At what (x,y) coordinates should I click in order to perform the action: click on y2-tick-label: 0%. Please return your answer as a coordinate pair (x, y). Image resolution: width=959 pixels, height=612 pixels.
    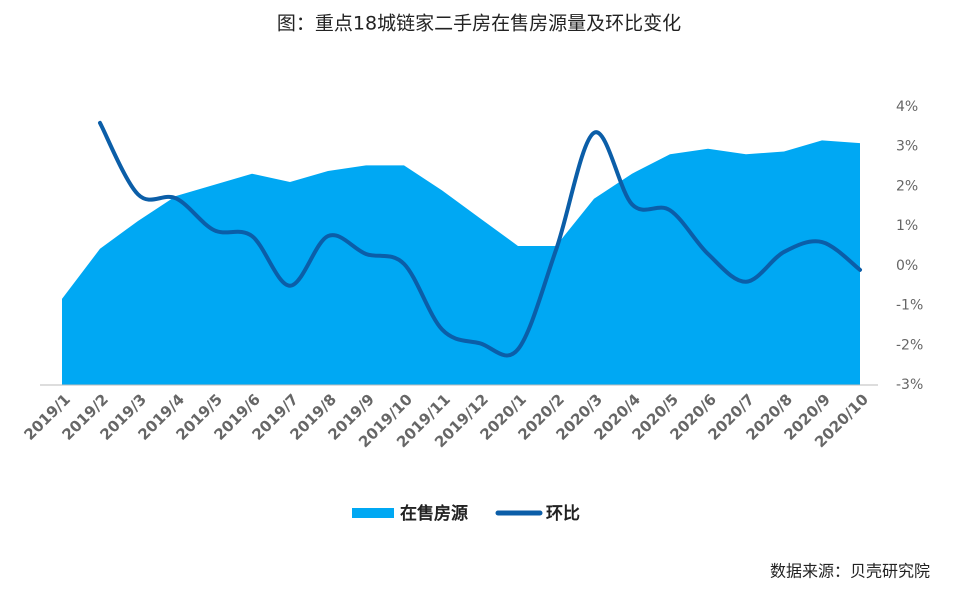
    Looking at the image, I should click on (907, 266).